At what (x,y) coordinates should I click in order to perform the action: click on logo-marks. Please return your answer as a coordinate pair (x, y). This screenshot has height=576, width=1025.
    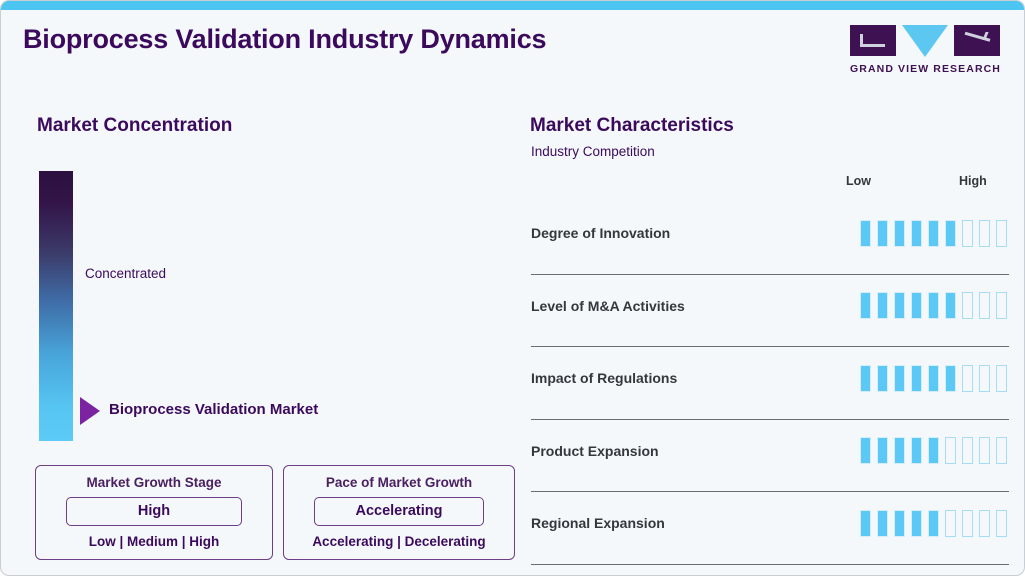
    Looking at the image, I should click on (925, 42).